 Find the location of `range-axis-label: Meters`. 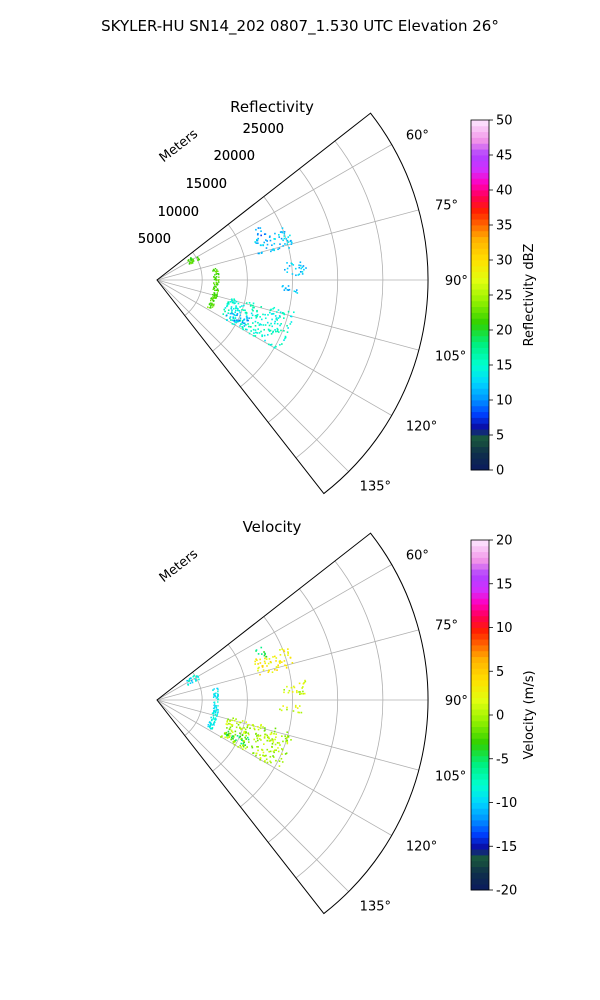

range-axis-label: Meters is located at coordinates (179, 146).